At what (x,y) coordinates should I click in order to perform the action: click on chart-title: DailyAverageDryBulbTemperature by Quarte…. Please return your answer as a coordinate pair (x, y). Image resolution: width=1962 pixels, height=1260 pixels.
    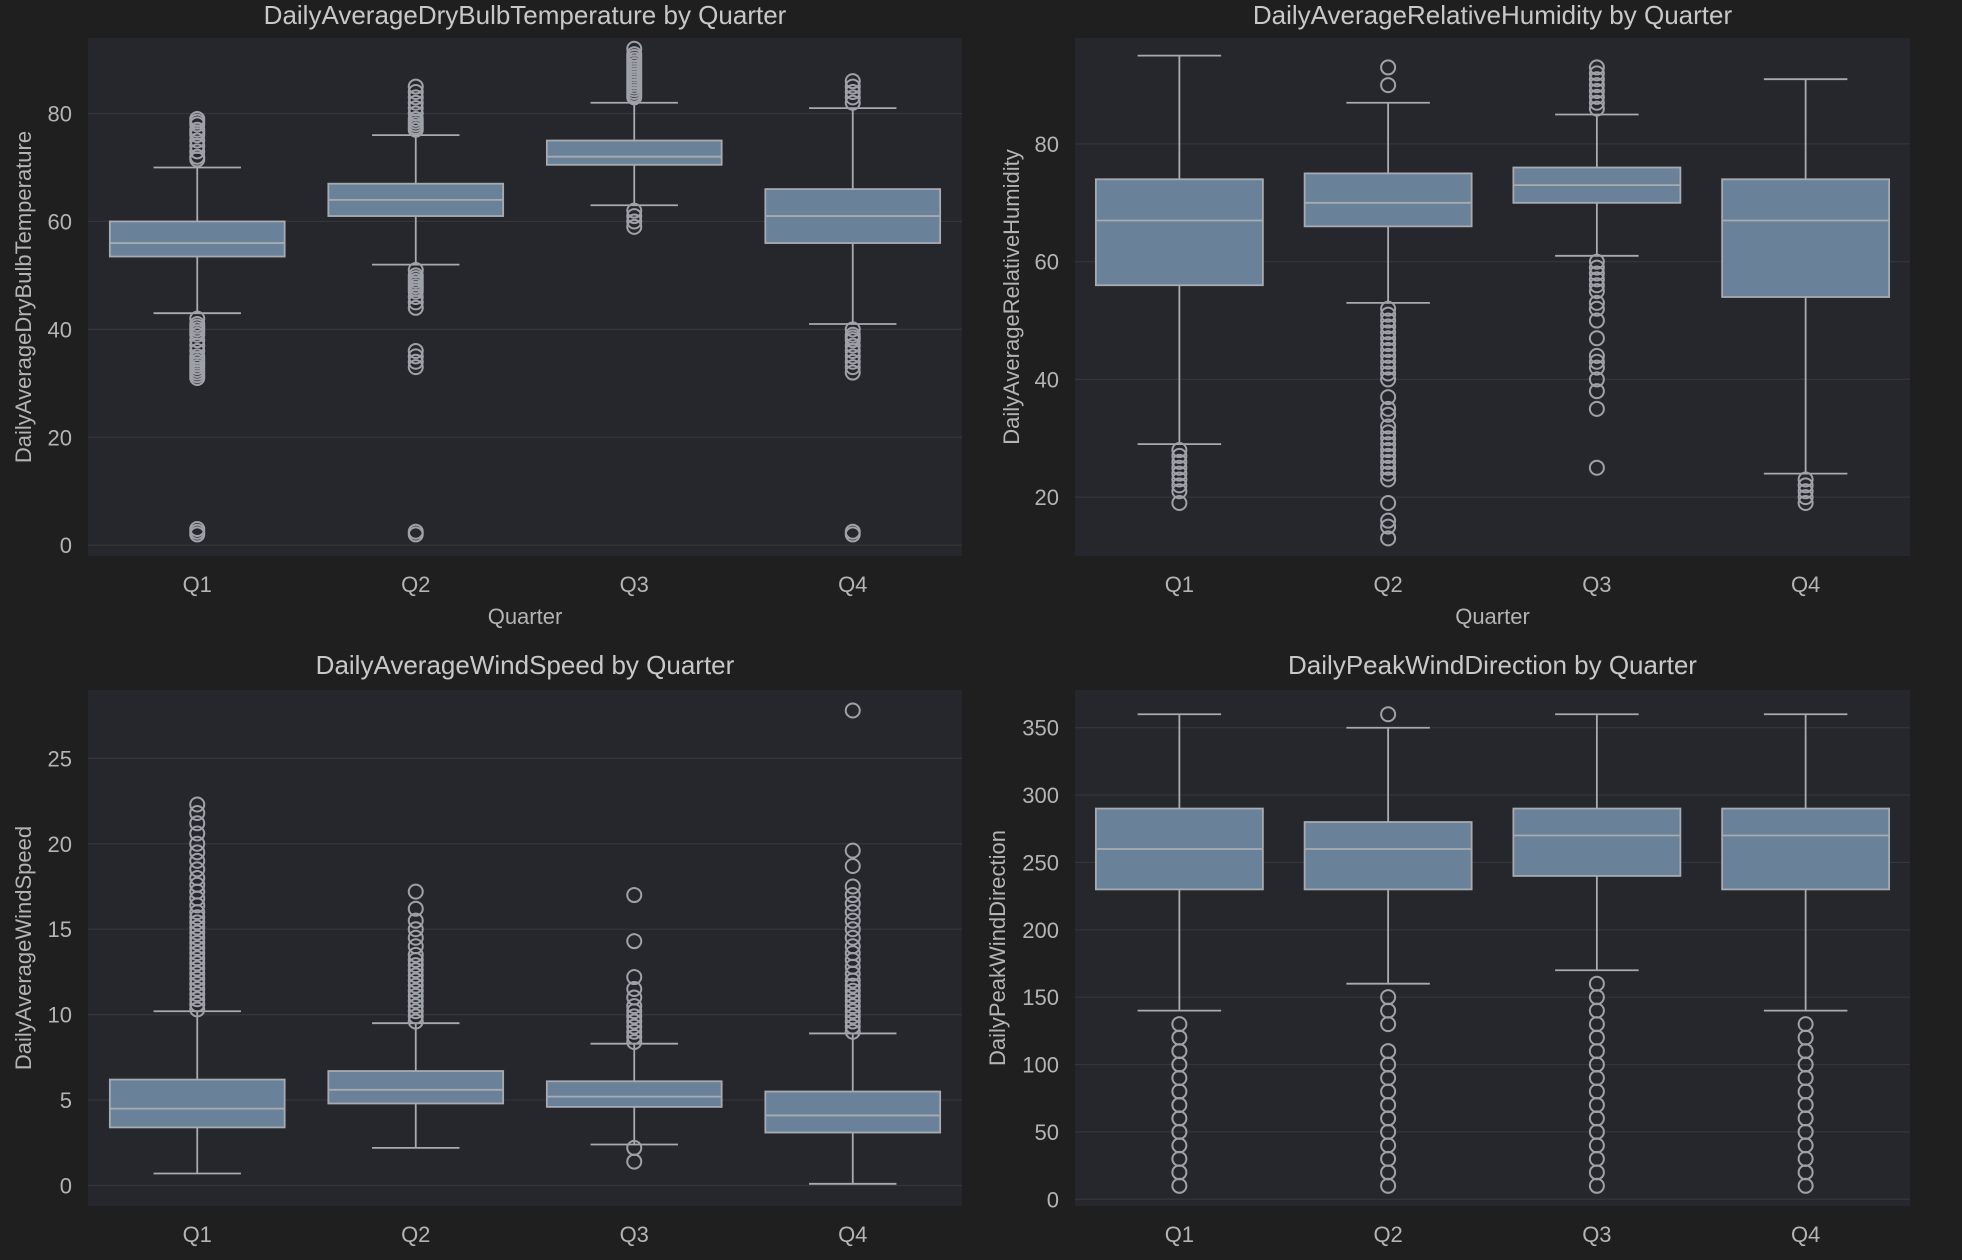
    Looking at the image, I should click on (525, 15).